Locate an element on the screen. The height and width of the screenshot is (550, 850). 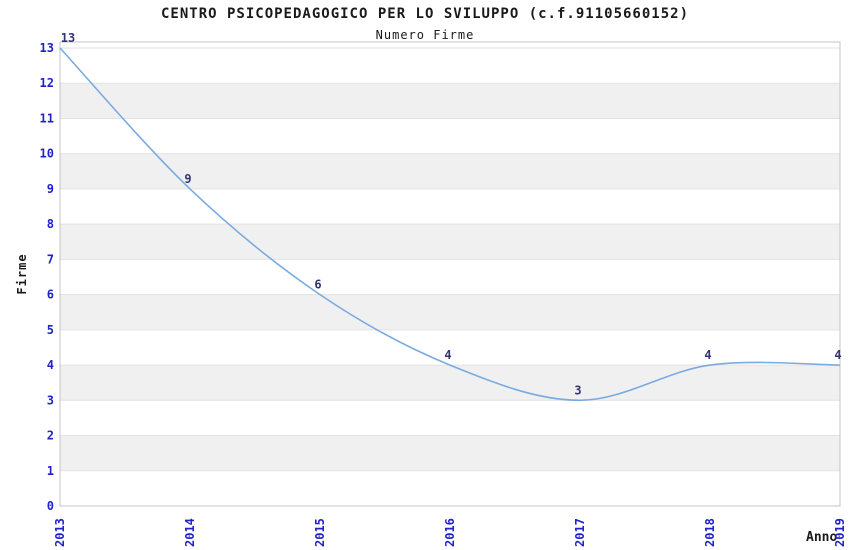
y-tick-label: 11 is located at coordinates (47, 118).